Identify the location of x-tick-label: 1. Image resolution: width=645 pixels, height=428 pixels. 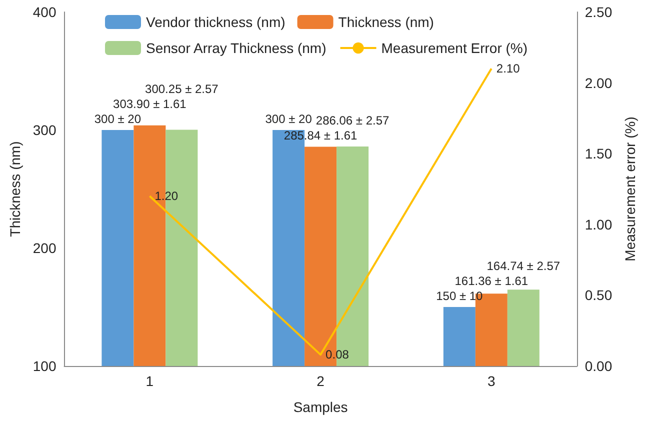
(150, 381).